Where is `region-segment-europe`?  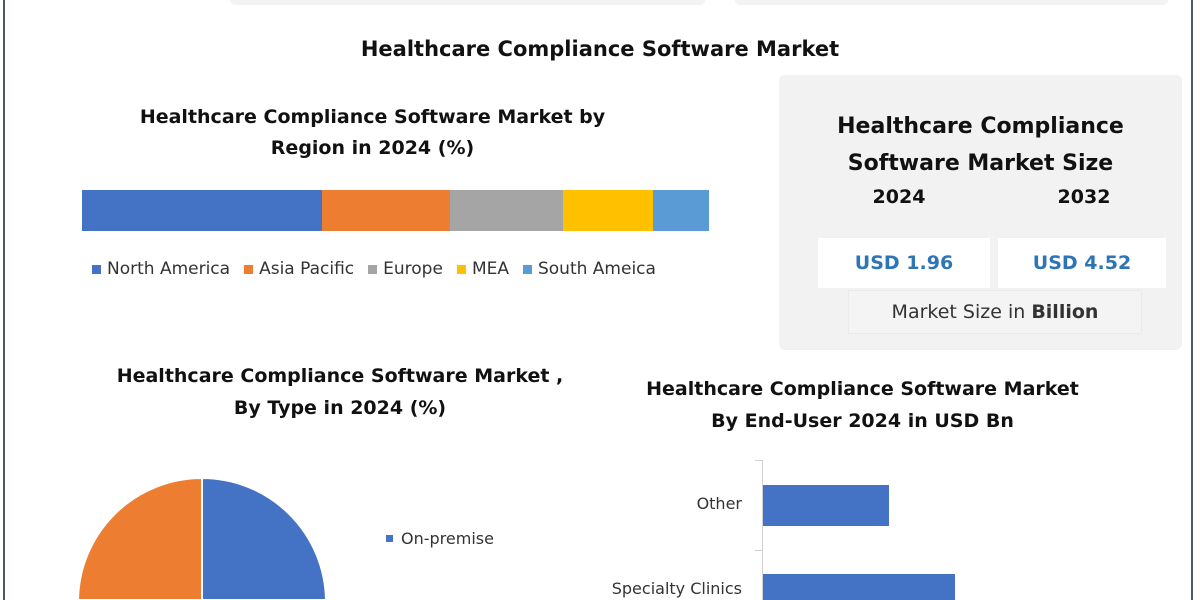 region-segment-europe is located at coordinates (506, 210).